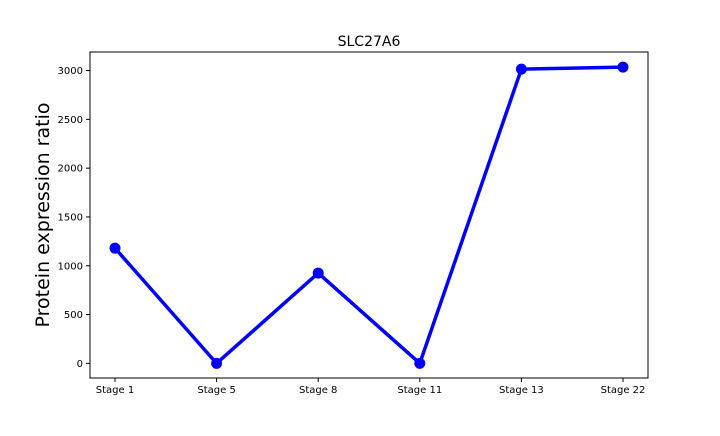 This screenshot has height=436, width=720. I want to click on x-tick-label: Stage 8, so click(318, 390).